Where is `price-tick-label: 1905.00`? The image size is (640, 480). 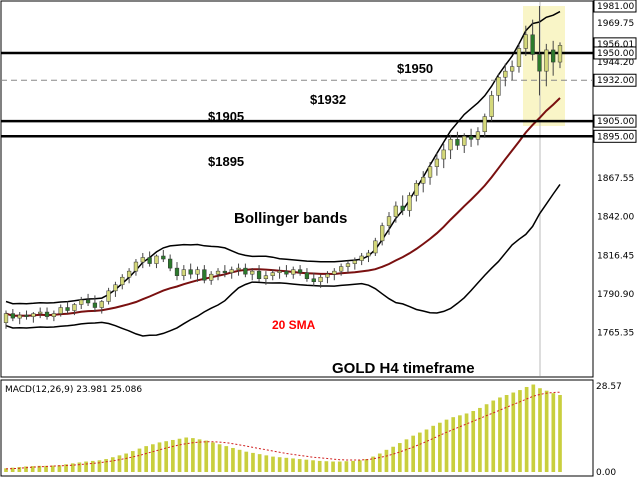
price-tick-label: 1905.00 is located at coordinates (615, 122).